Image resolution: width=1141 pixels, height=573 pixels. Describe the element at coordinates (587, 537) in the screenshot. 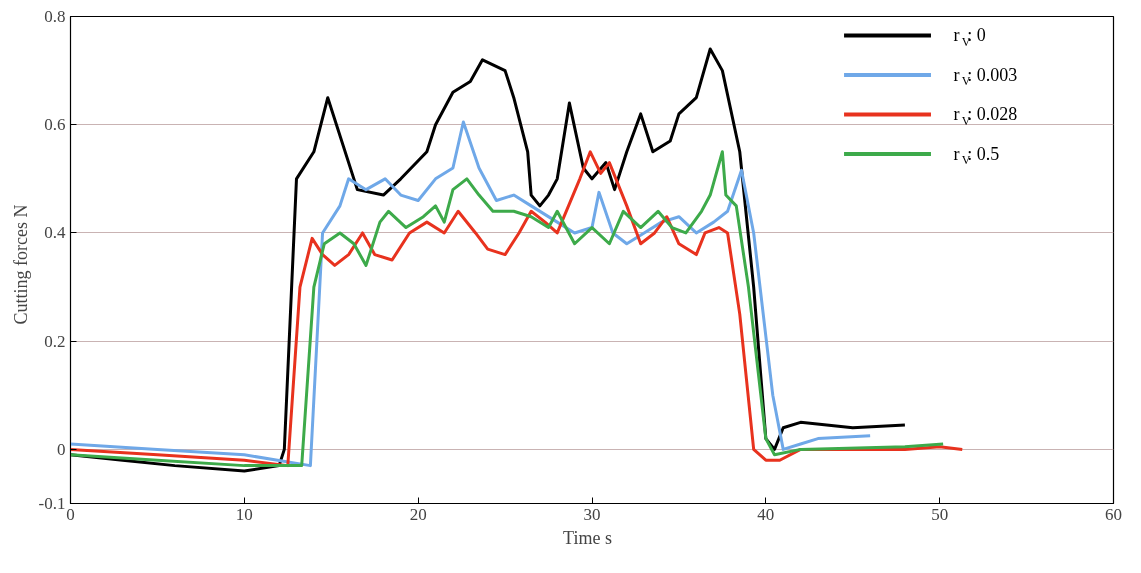

I see `x-axis-title: Time s` at that location.